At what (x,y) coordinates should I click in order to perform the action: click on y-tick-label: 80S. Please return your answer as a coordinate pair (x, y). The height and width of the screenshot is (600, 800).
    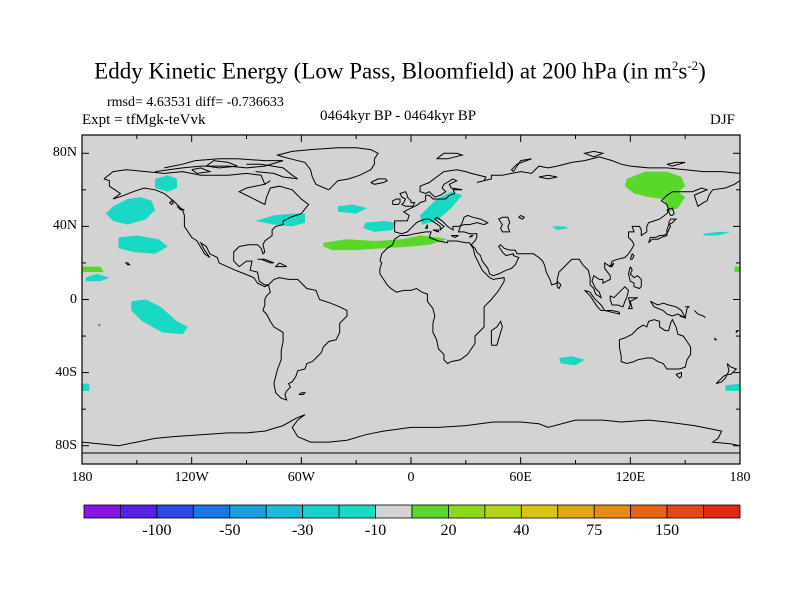
    Looking at the image, I should click on (66, 445).